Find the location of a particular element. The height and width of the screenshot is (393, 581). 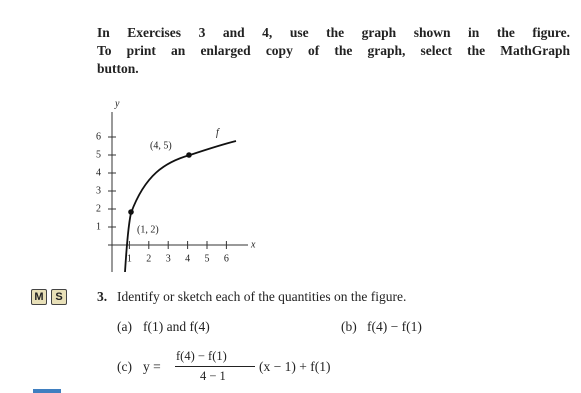

y-axis-label: y is located at coordinates (117, 103).